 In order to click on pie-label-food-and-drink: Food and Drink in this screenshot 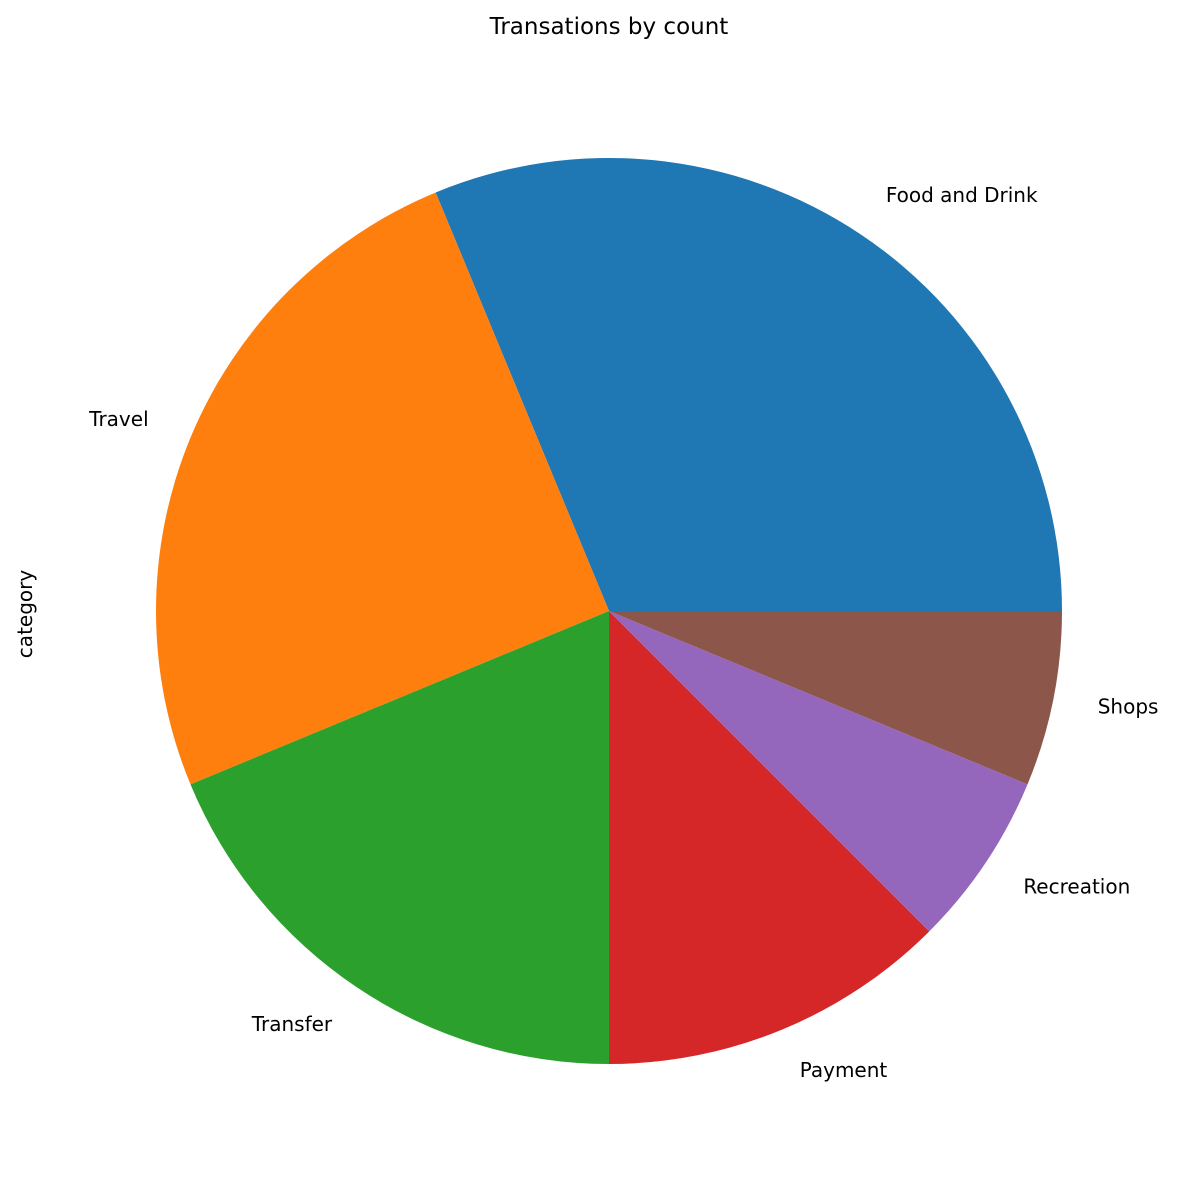, I will do `click(962, 195)`.